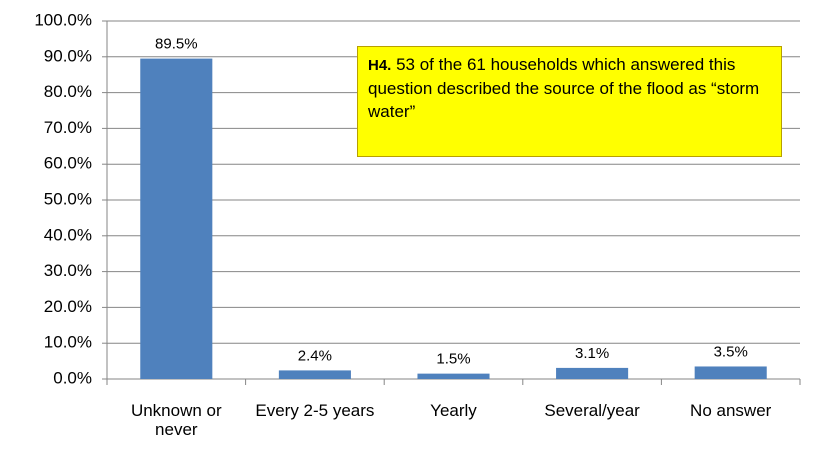 Image resolution: width=814 pixels, height=450 pixels. I want to click on y-tick-label: 30.0%, so click(68, 270).